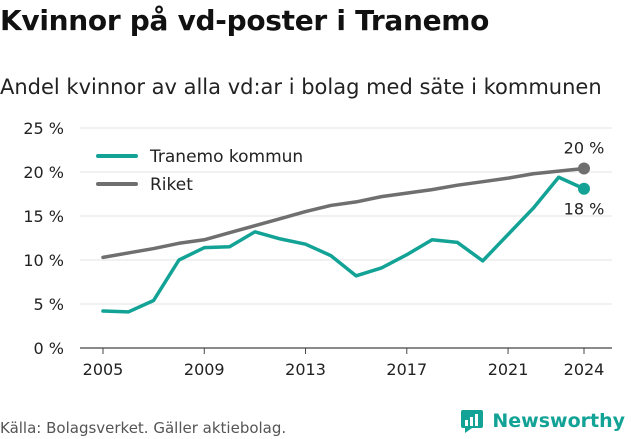 Image resolution: width=631 pixels, height=439 pixels. What do you see at coordinates (305, 369) in the screenshot?
I see `x-tick-label: 2013` at bounding box center [305, 369].